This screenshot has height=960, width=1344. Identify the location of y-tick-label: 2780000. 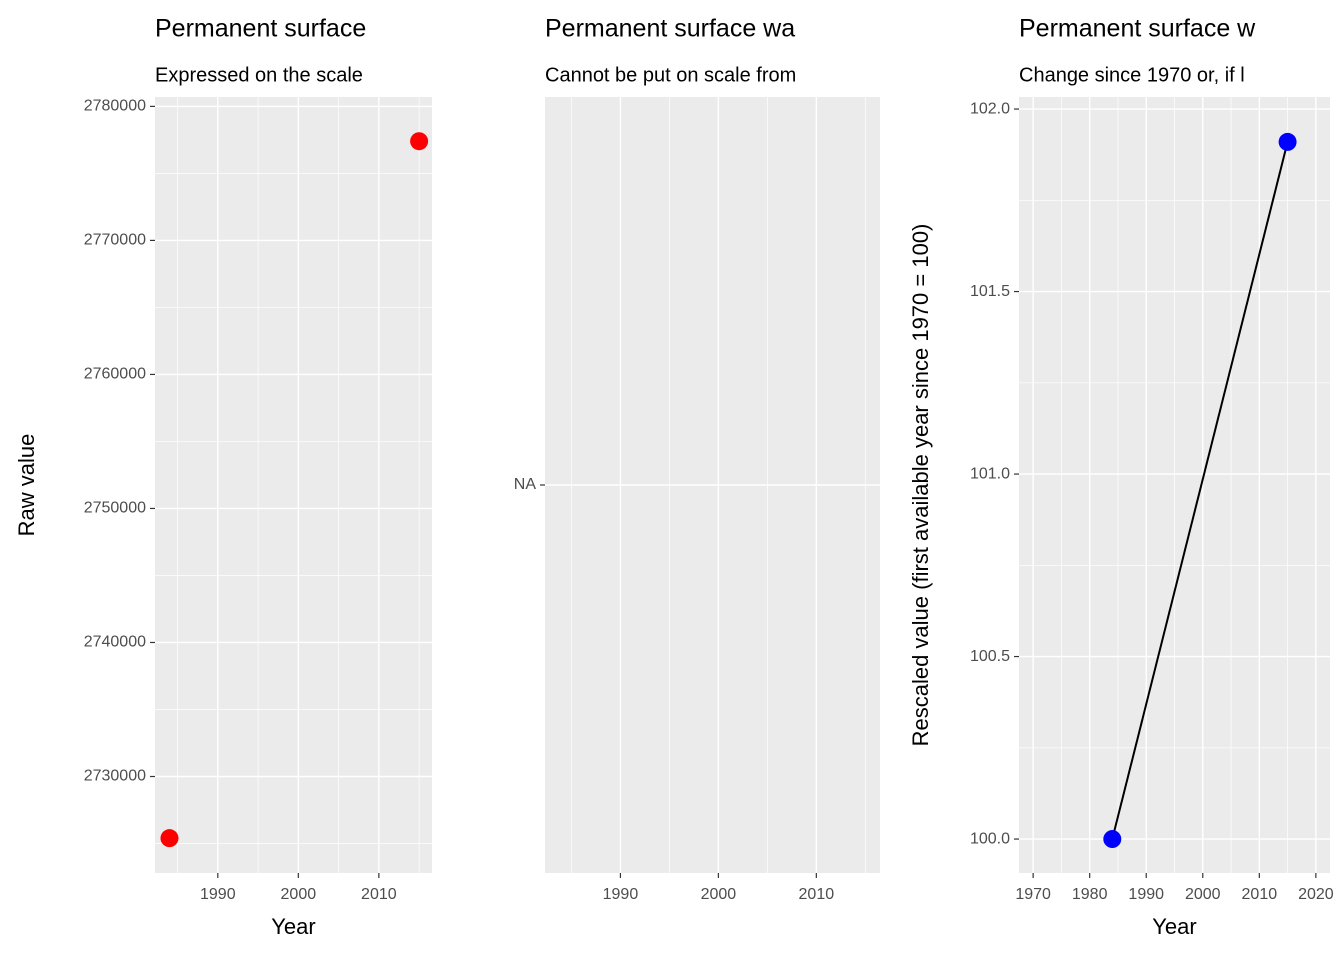
(115, 106).